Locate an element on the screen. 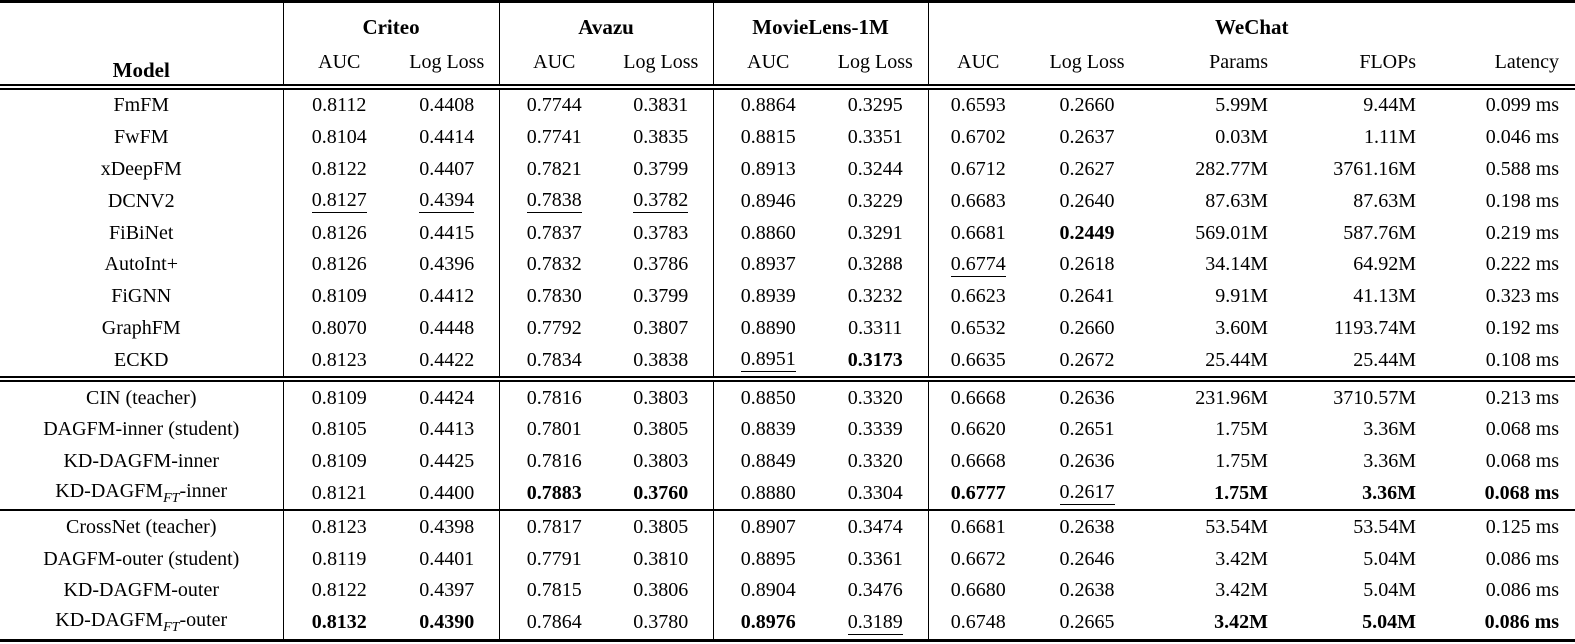 This screenshot has height=644, width=1575. cell-criteo-logloss: 0.4412 is located at coordinates (447, 296).